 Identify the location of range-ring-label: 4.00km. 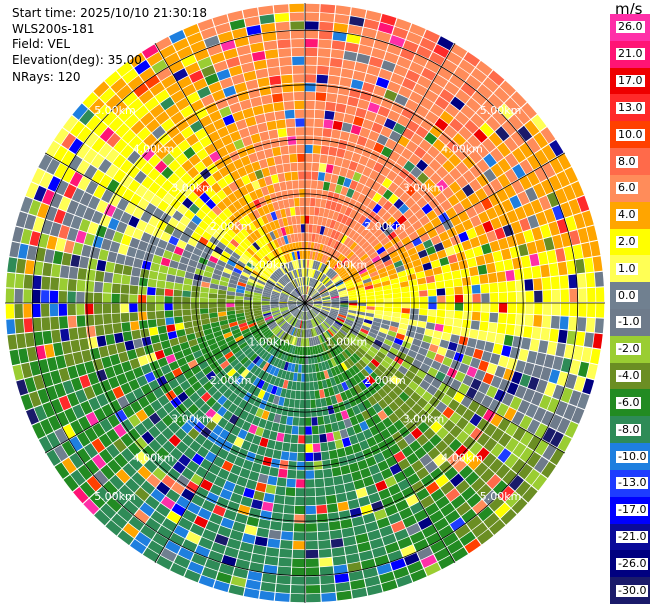
(154, 457).